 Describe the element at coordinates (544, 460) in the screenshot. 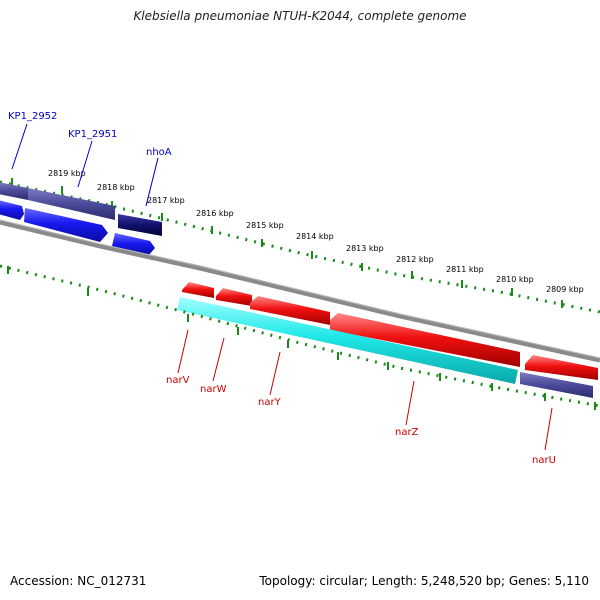

I see `gene-label-narU: narU` at that location.